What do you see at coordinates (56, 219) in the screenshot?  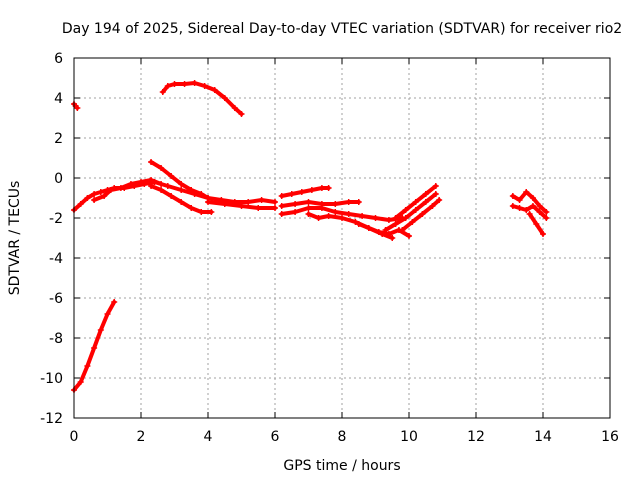 I see `y-tick-label: -2` at bounding box center [56, 219].